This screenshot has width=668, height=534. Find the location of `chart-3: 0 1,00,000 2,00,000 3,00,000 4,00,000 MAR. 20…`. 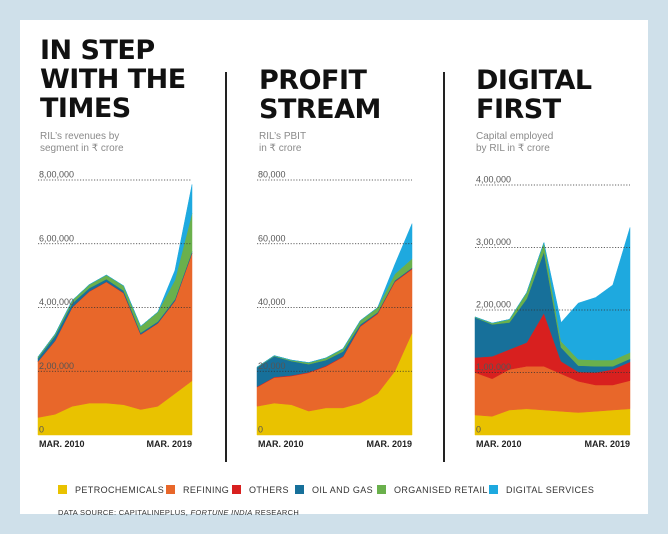

chart-3: 0 1,00,000 2,00,000 3,00,000 4,00,000 MAR. 20… is located at coordinates (552, 312).